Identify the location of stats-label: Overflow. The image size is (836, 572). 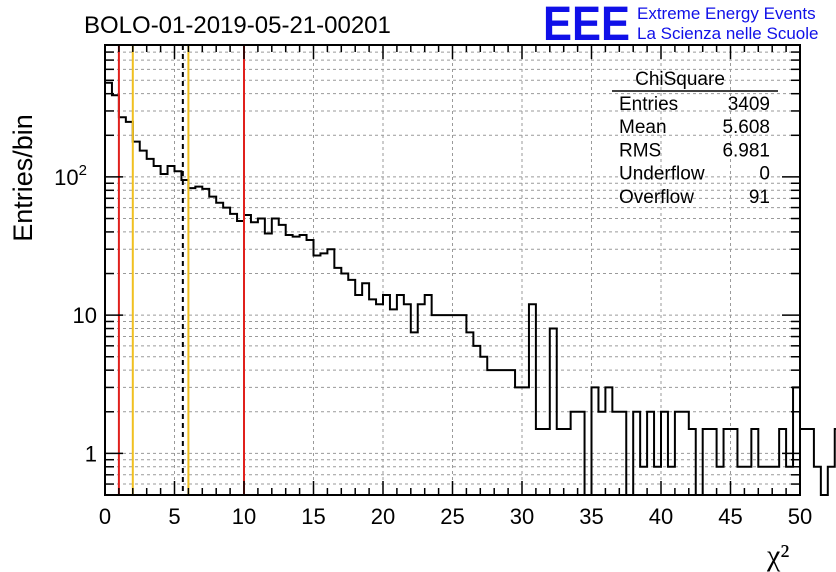
(656, 197).